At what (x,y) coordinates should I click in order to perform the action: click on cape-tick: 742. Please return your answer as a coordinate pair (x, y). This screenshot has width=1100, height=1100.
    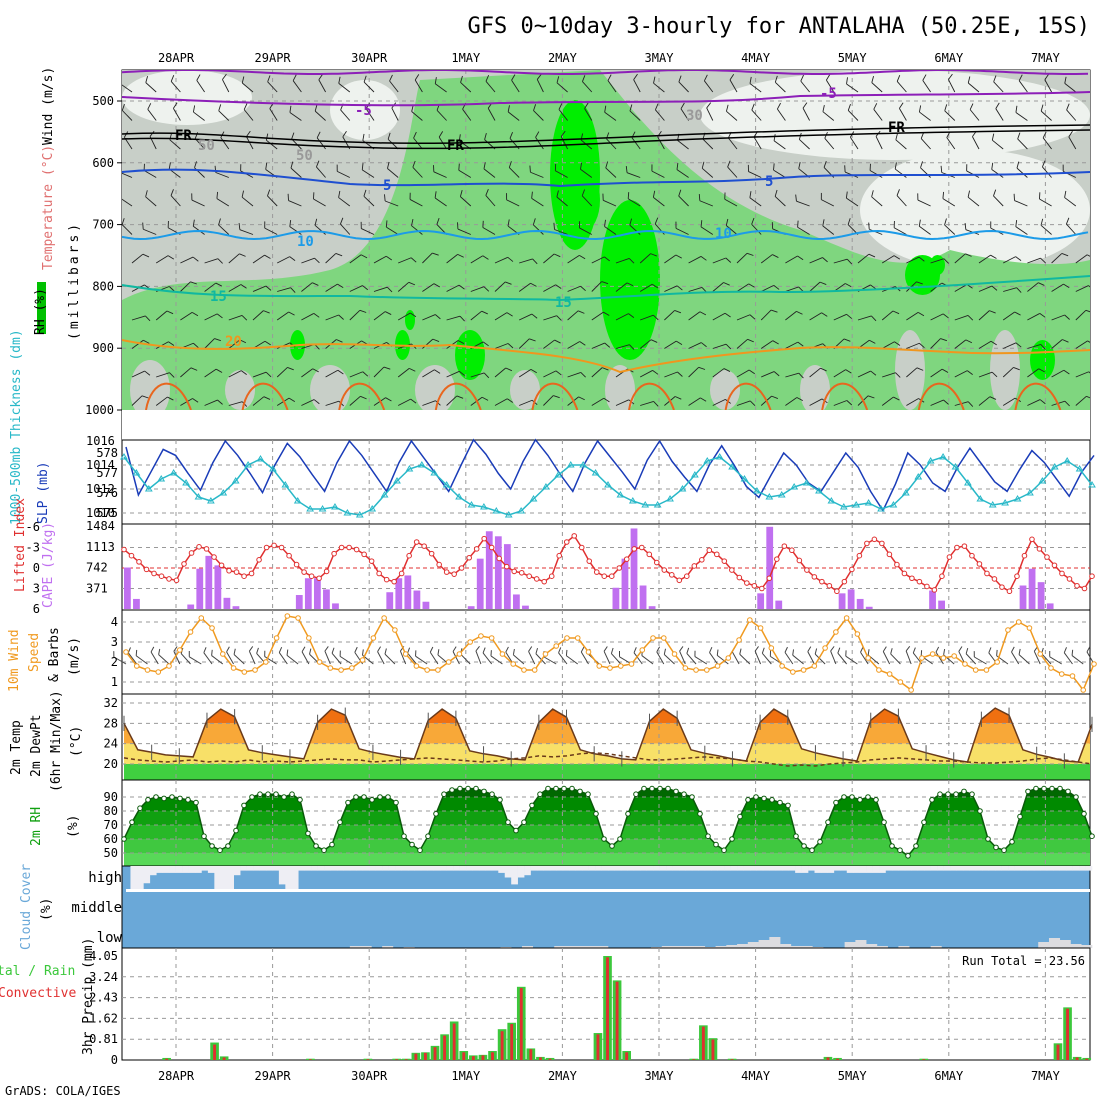
    Looking at the image, I should click on (97, 568).